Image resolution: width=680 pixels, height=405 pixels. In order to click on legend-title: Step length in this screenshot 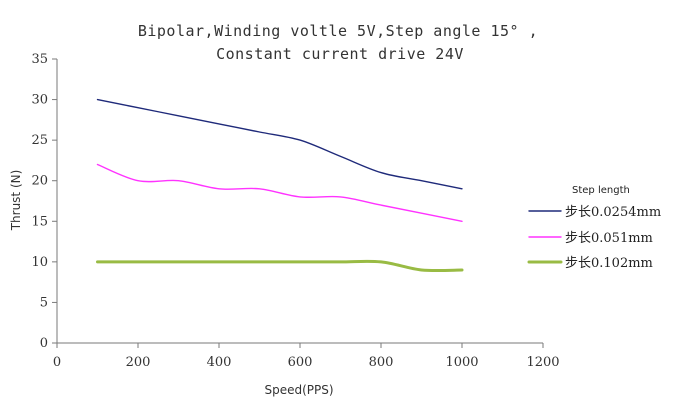, I will do `click(601, 190)`.